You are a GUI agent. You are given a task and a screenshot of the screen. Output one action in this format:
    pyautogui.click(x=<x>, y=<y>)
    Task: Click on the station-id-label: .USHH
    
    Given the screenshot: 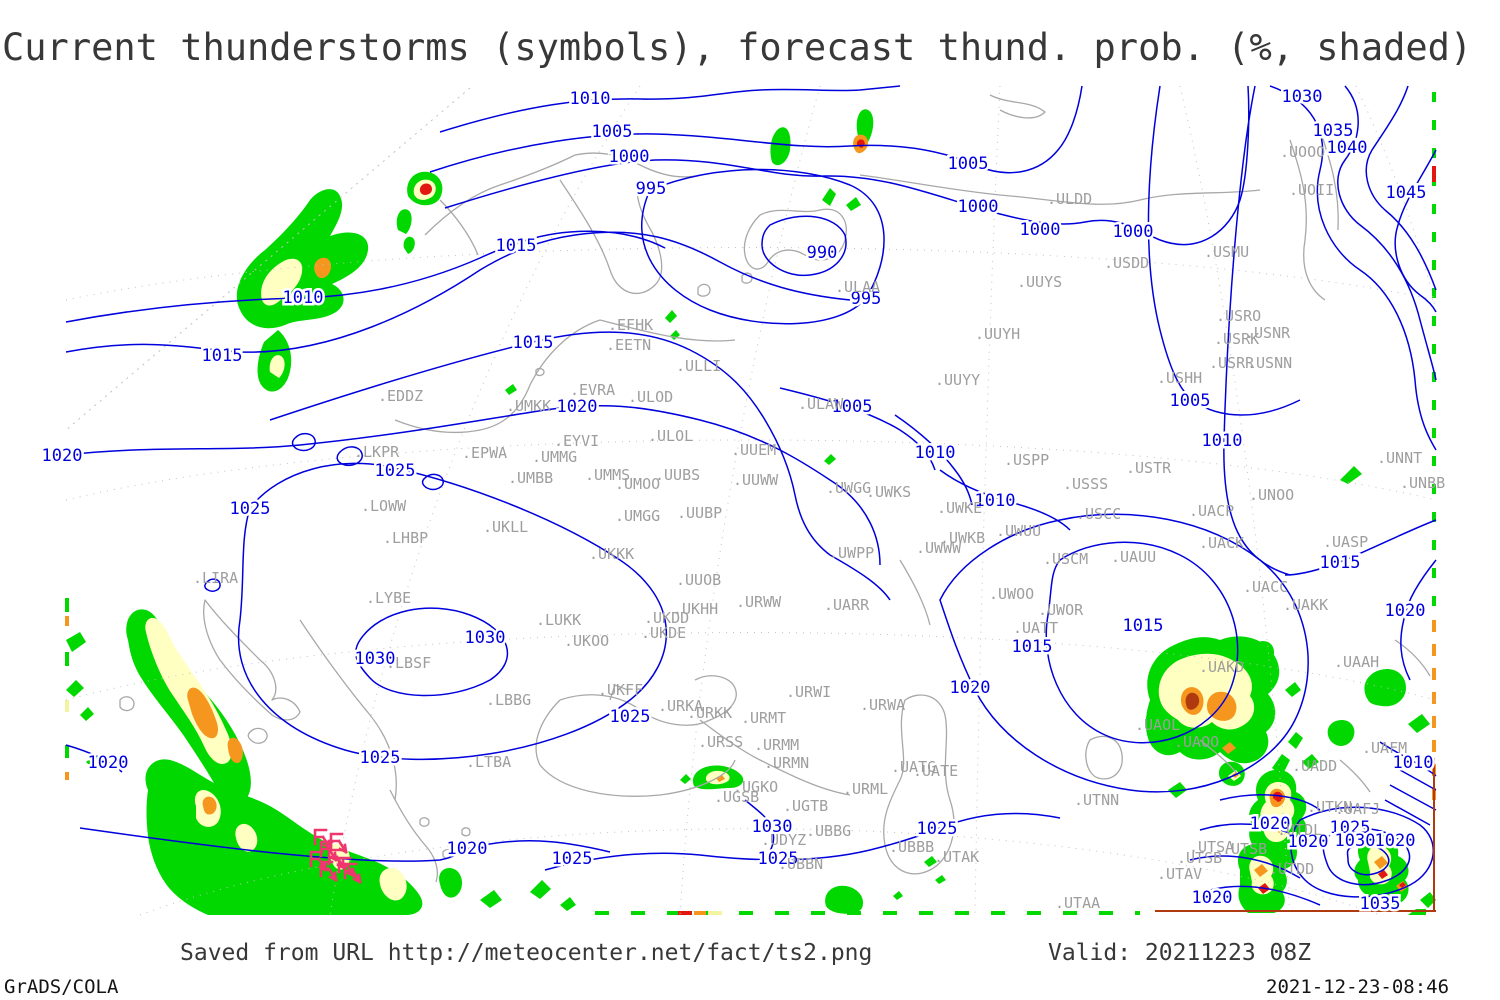 What is the action you would take?
    pyautogui.click(x=1179, y=378)
    